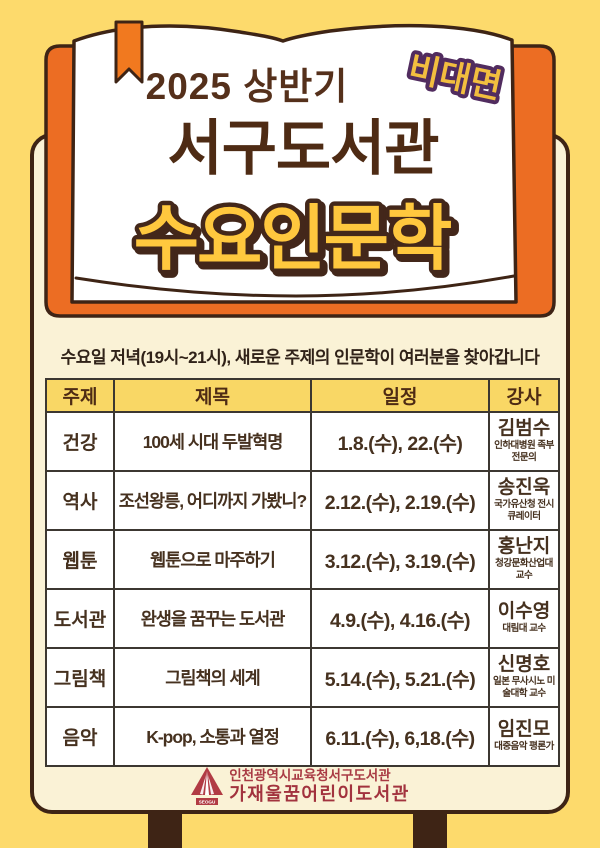 The image size is (600, 848). Describe the element at coordinates (319, 794) in the screenshot. I see `org-name-line2: 가재울꿈어린이도서관` at that location.